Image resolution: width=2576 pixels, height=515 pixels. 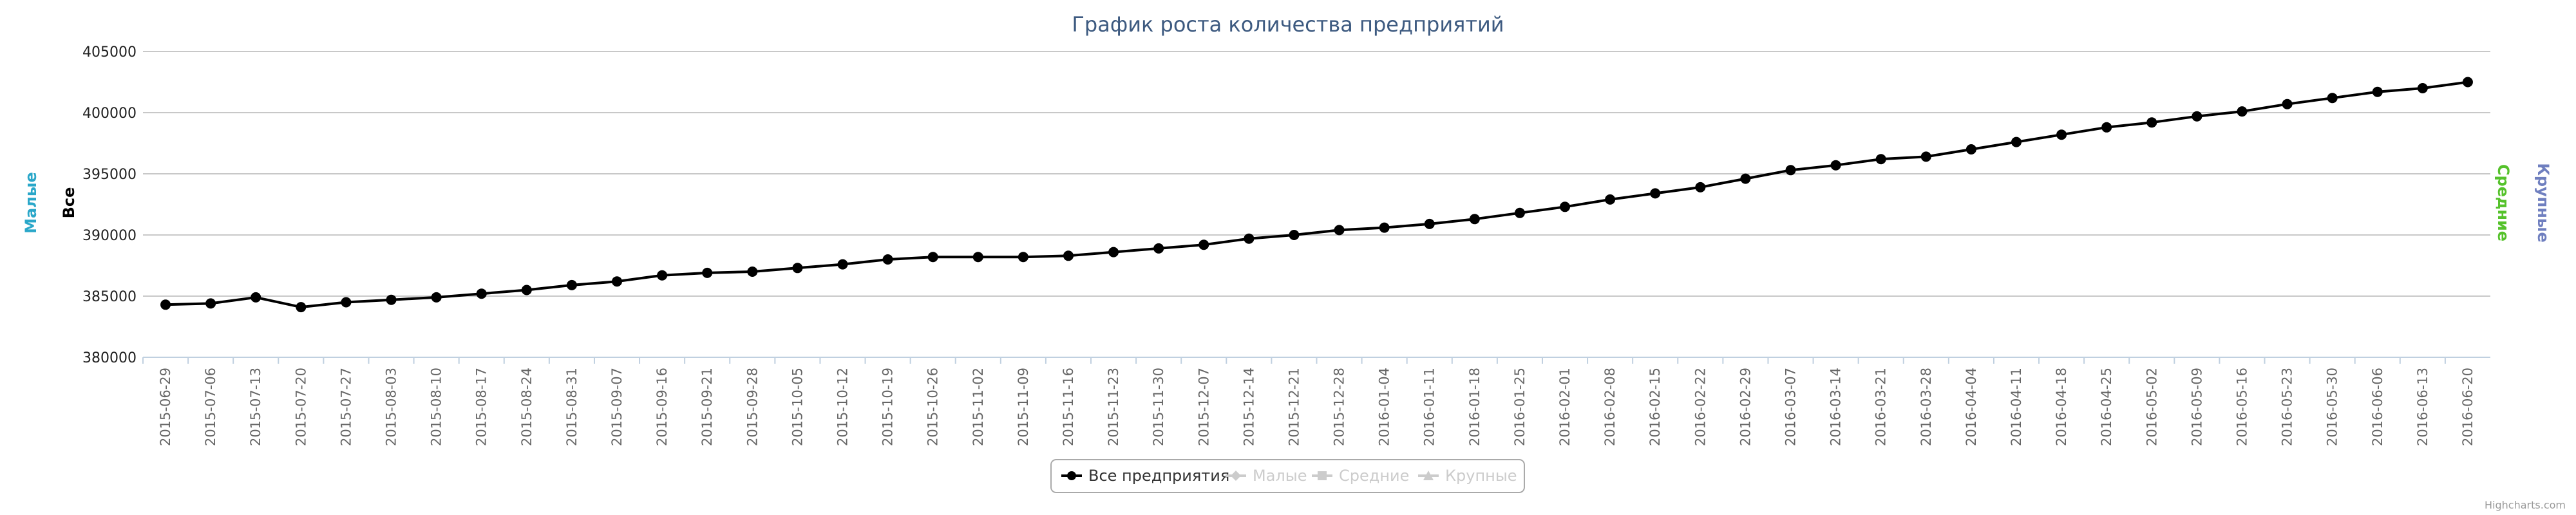 What do you see at coordinates (2503, 202) in the screenshot?
I see `y-axis-label-medium: Средние` at bounding box center [2503, 202].